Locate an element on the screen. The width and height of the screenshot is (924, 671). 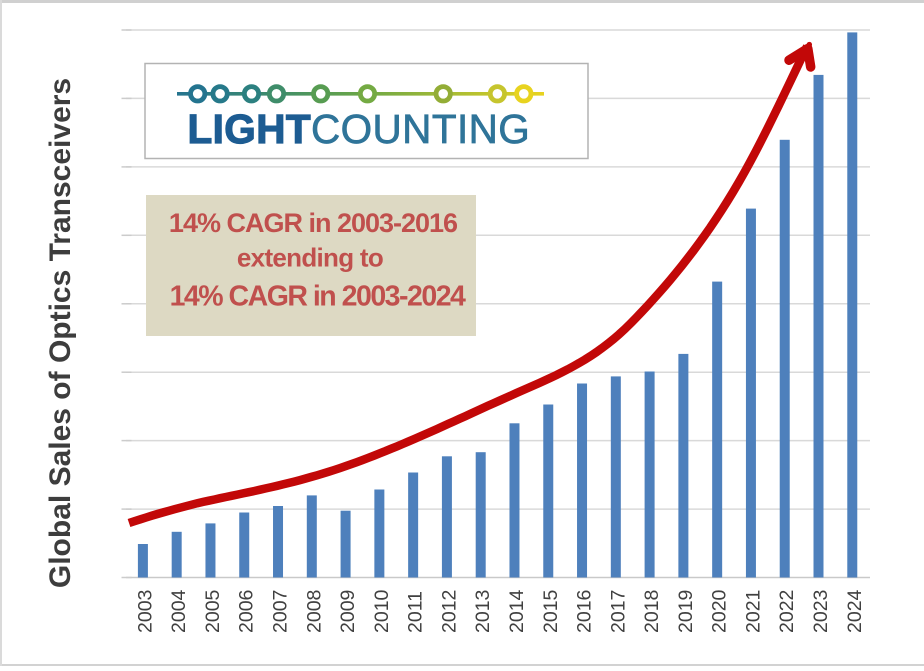
svg-text: 2017 is located at coordinates (618, 611).